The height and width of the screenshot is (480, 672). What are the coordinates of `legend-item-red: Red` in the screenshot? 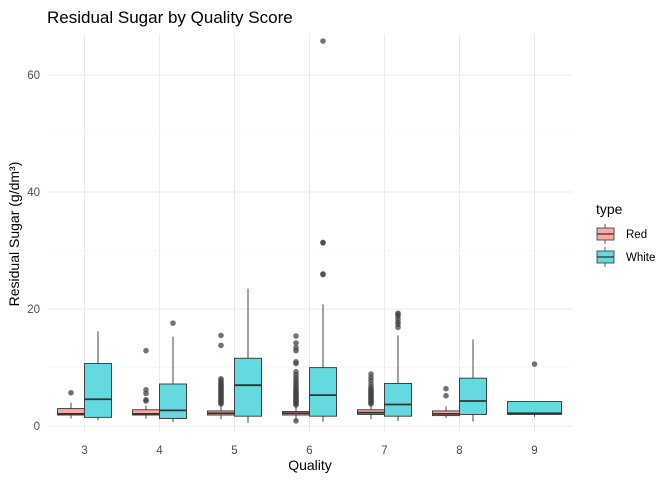 It's located at (621, 234).